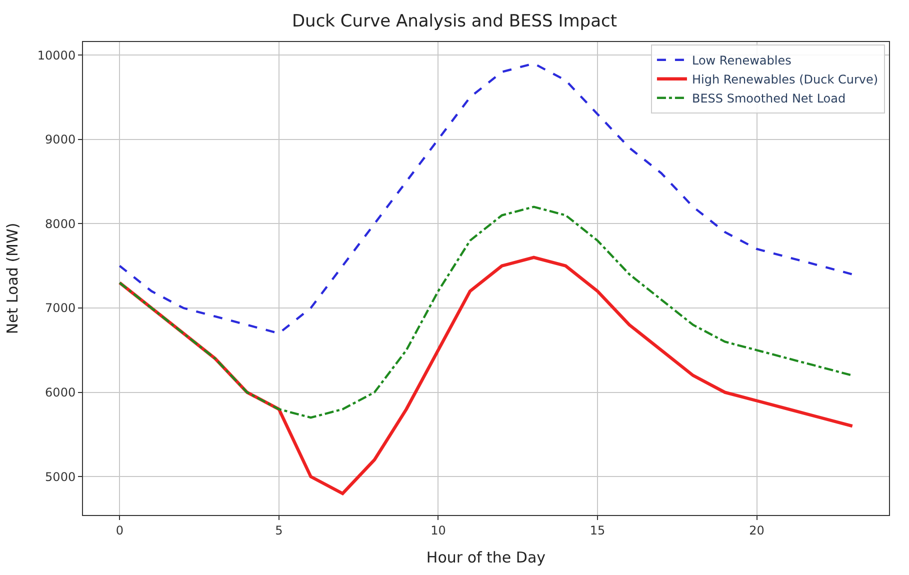 This screenshot has height=575, width=909. I want to click on y-tick-label: 7000, so click(60, 308).